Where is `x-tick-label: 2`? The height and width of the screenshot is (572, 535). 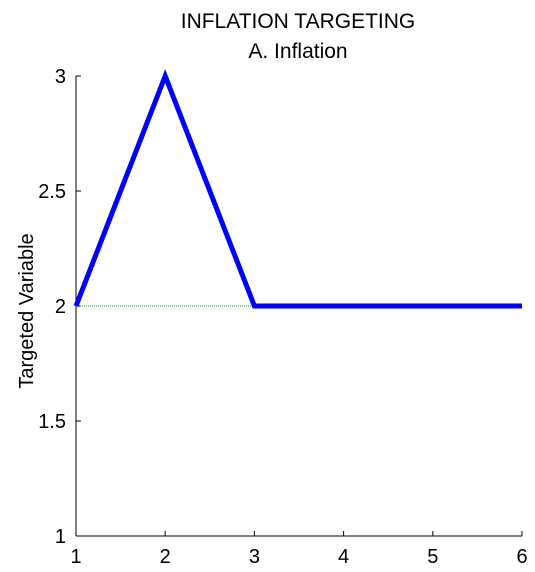 x-tick-label: 2 is located at coordinates (165, 557).